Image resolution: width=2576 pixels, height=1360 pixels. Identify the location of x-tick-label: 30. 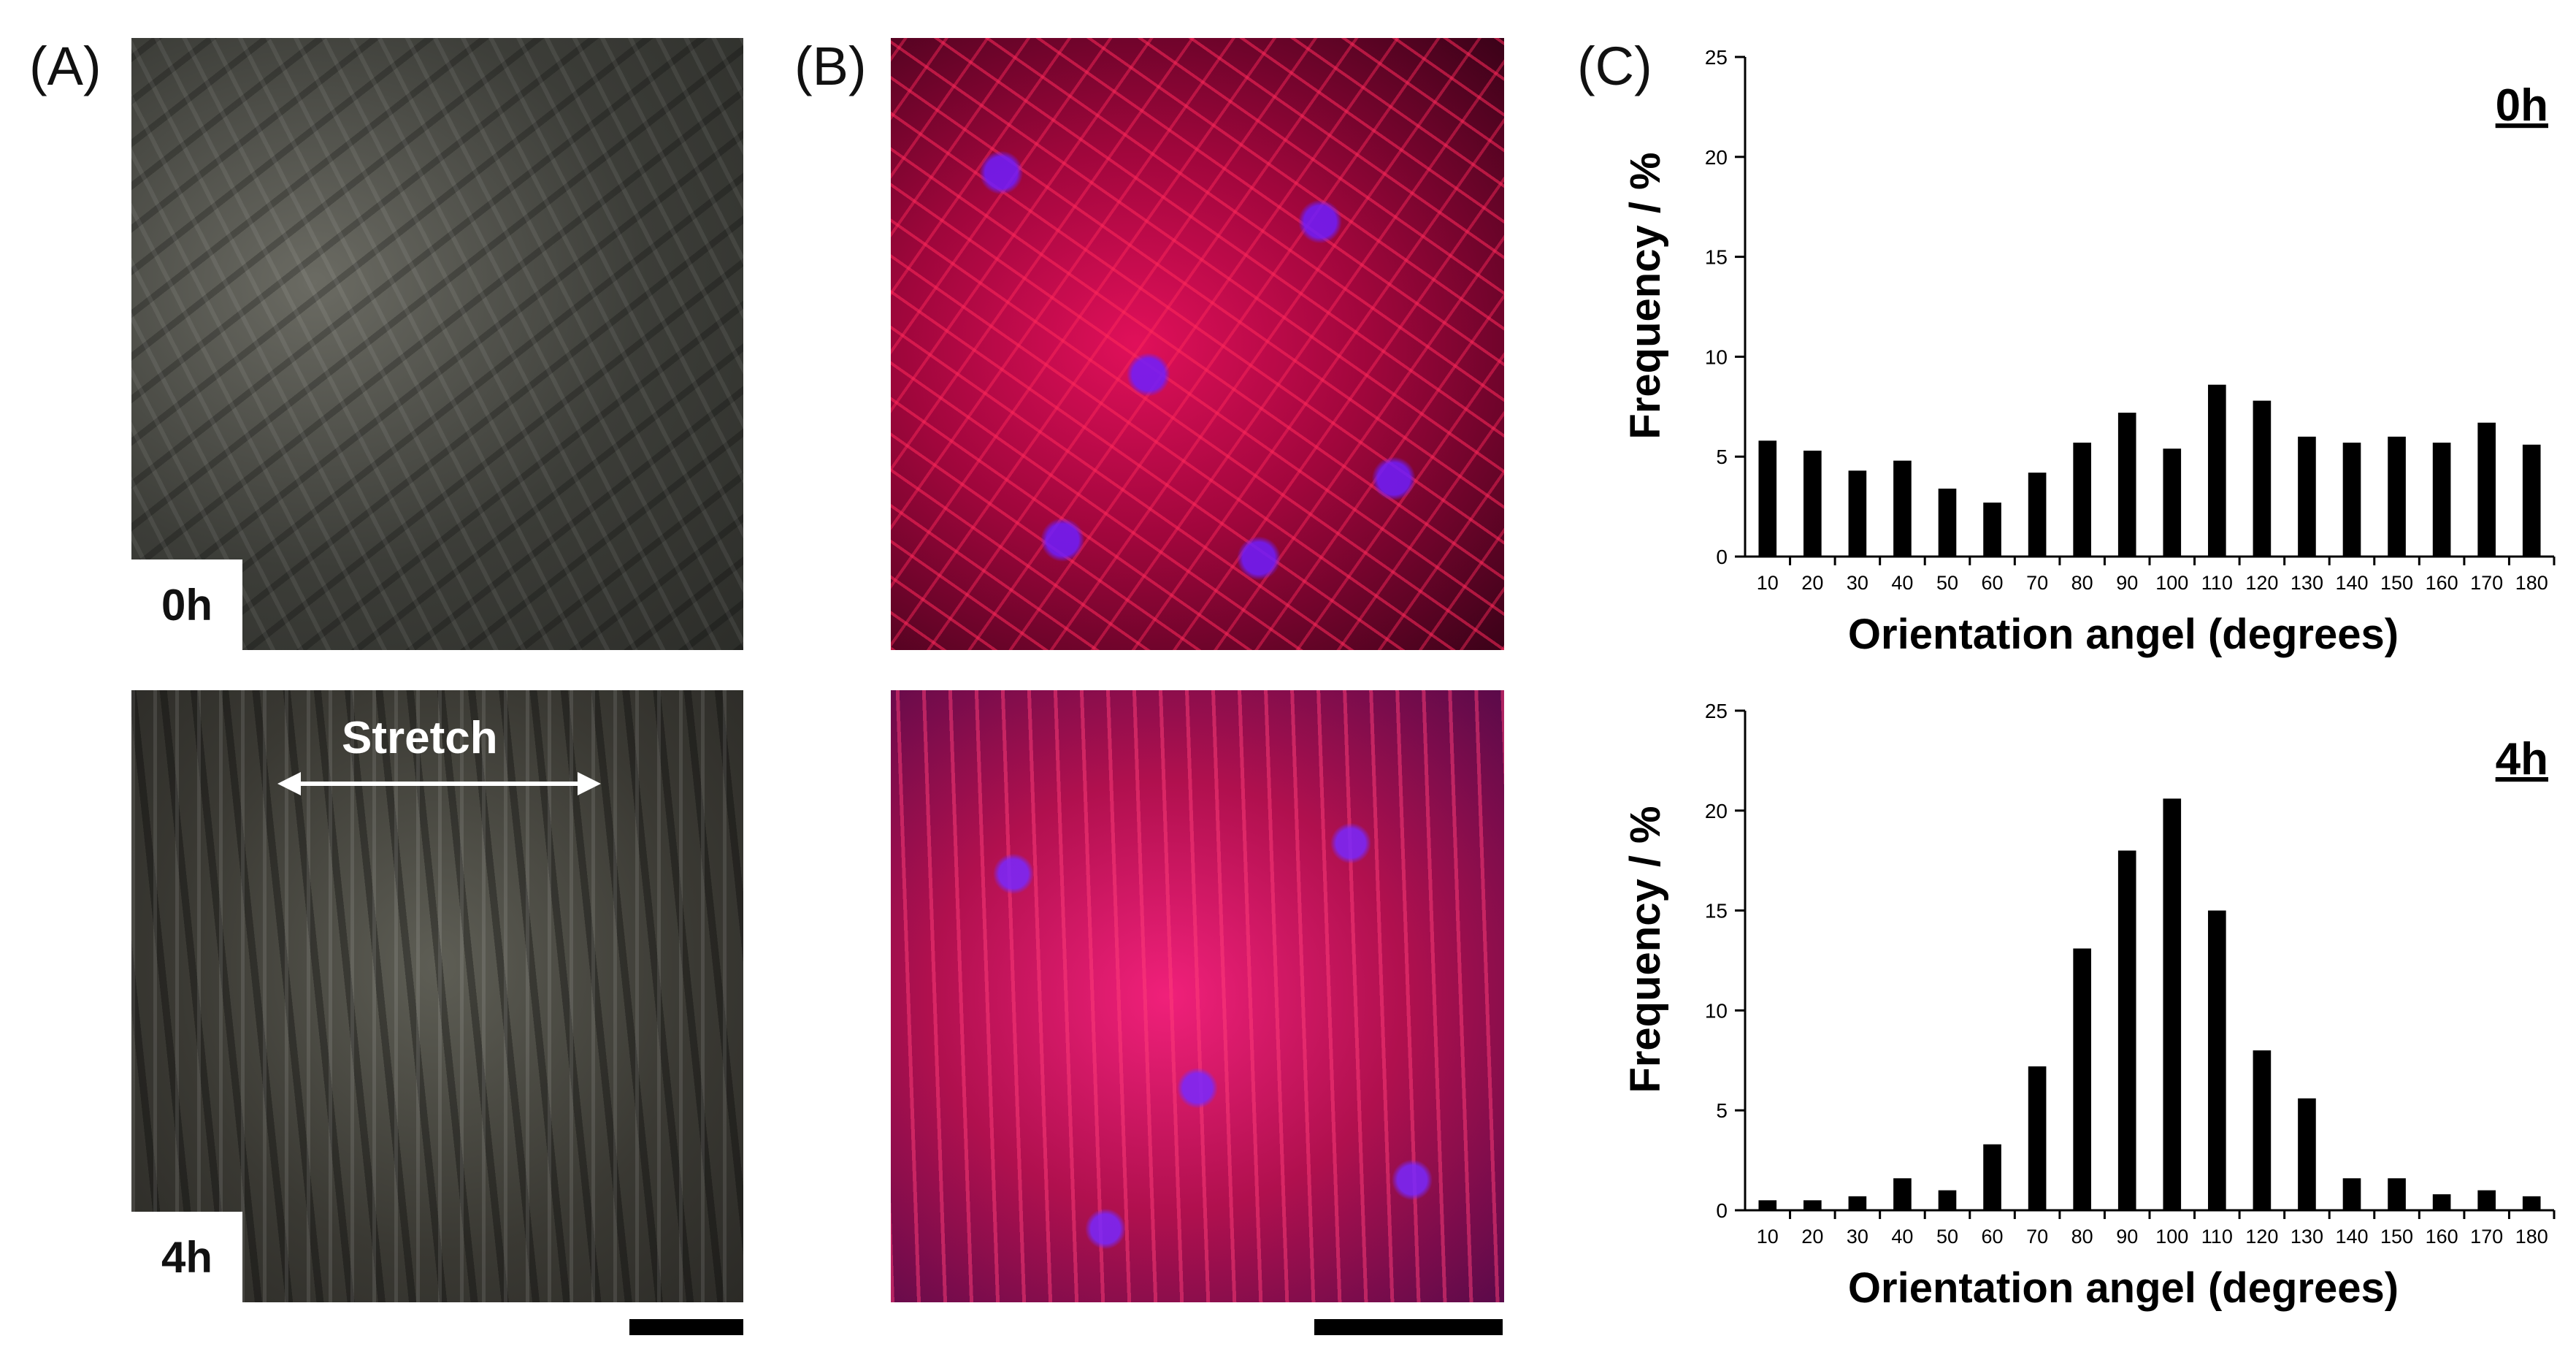
(1857, 1237).